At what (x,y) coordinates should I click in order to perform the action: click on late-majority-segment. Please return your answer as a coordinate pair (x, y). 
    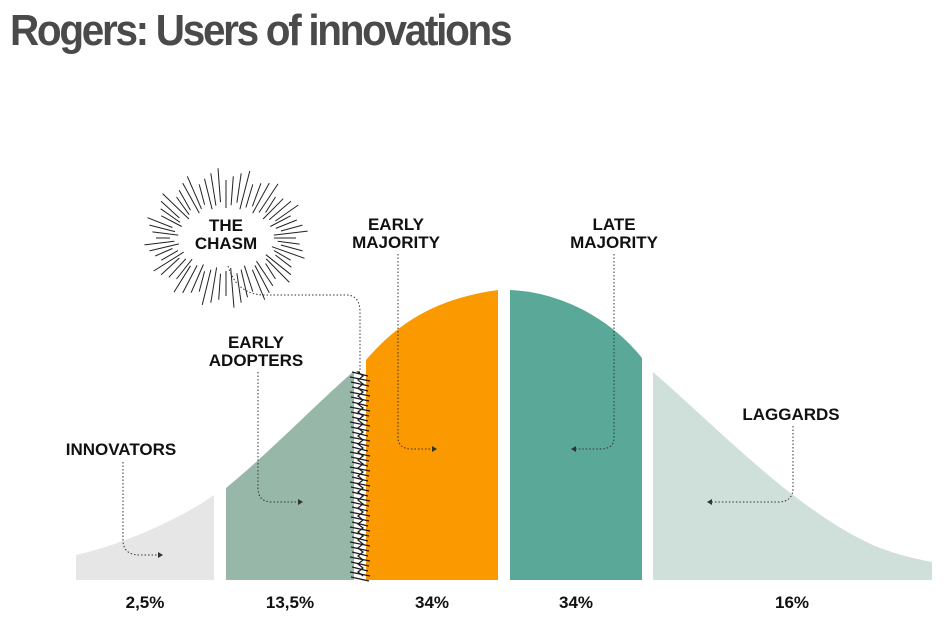
    Looking at the image, I should click on (576, 435).